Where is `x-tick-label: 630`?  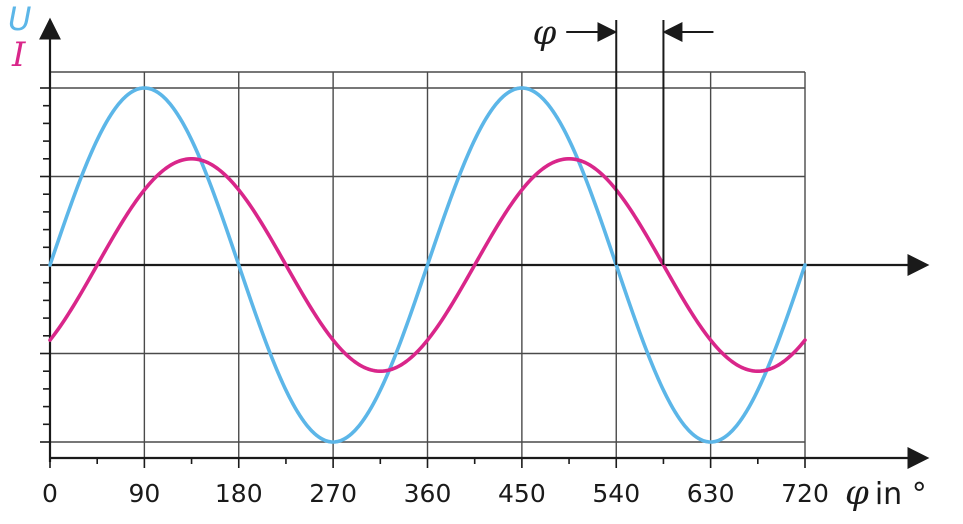 x-tick-label: 630 is located at coordinates (711, 493).